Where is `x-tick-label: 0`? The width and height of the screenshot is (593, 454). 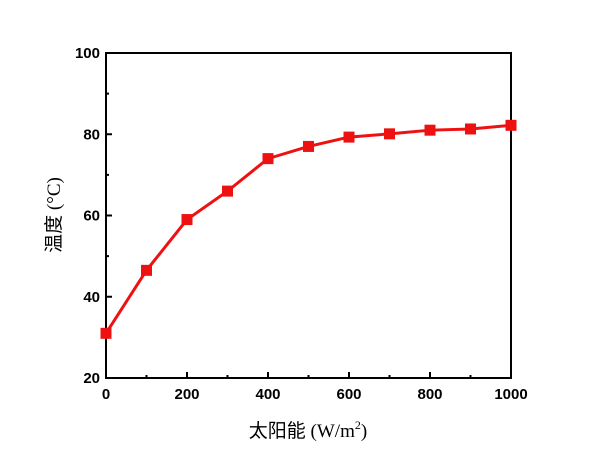
x-tick-label: 0 is located at coordinates (106, 394).